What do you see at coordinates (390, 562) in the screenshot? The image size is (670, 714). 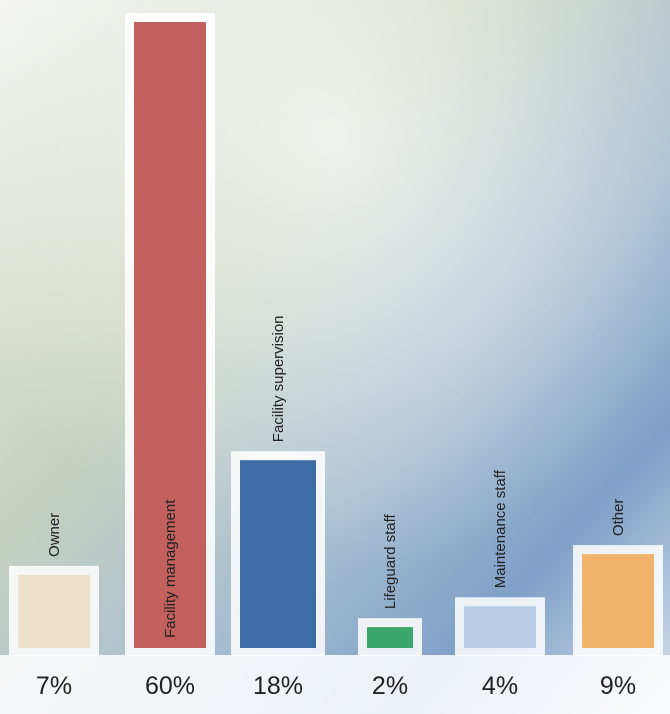 I see `category-label: Lifeguard staff` at bounding box center [390, 562].